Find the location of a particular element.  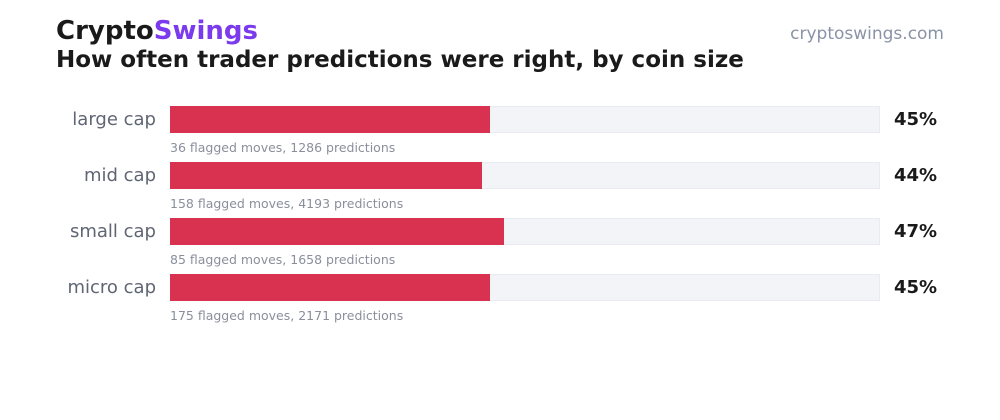

category-label: large cap is located at coordinates (114, 119).